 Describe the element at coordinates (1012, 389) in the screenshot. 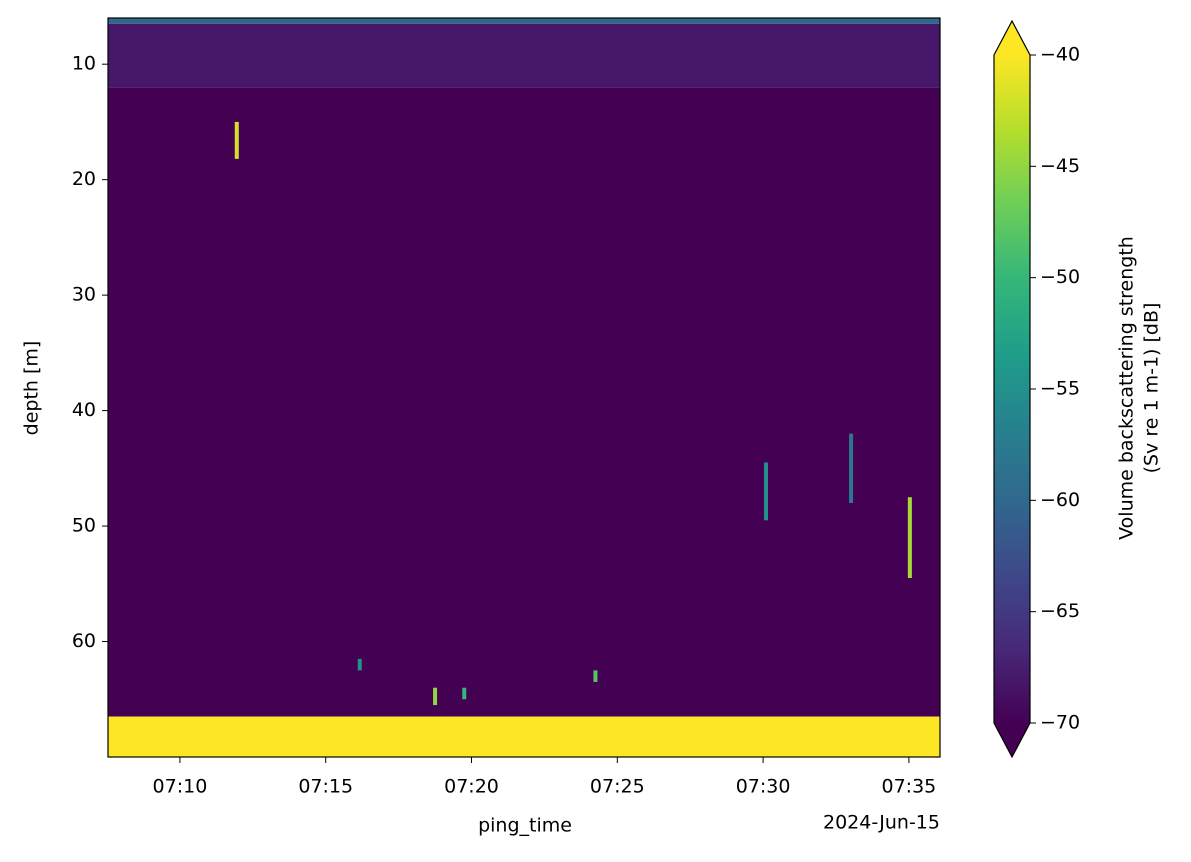

I see `colorbar` at that location.